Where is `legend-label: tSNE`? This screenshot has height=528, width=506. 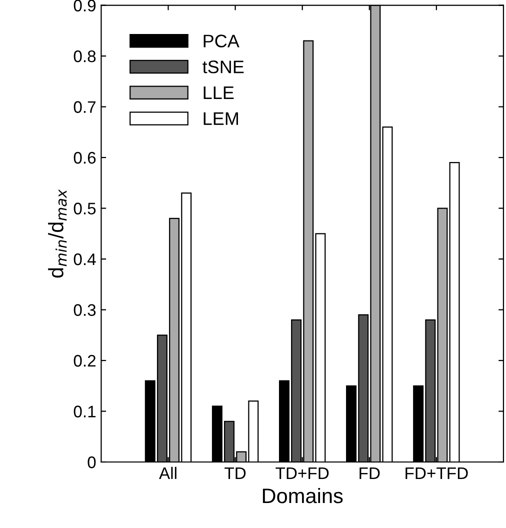
legend-label: tSNE is located at coordinates (223, 67).